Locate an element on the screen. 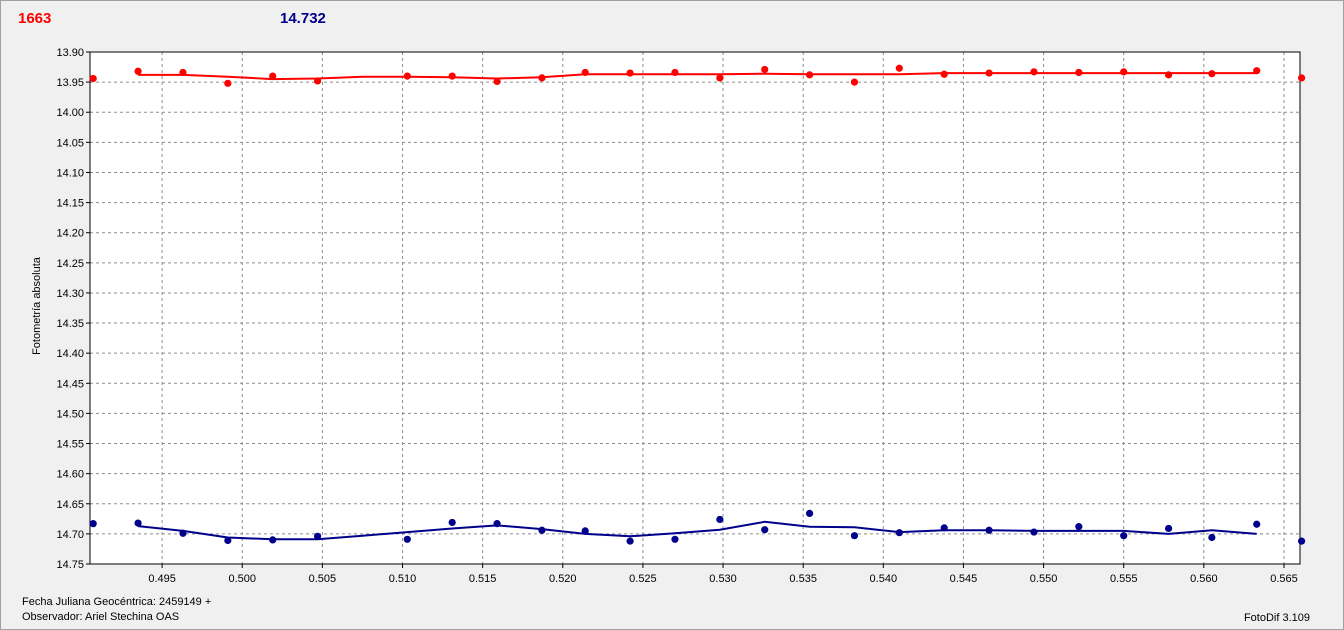 This screenshot has height=630, width=1344. x-tick-label: 0.515 is located at coordinates (483, 579).